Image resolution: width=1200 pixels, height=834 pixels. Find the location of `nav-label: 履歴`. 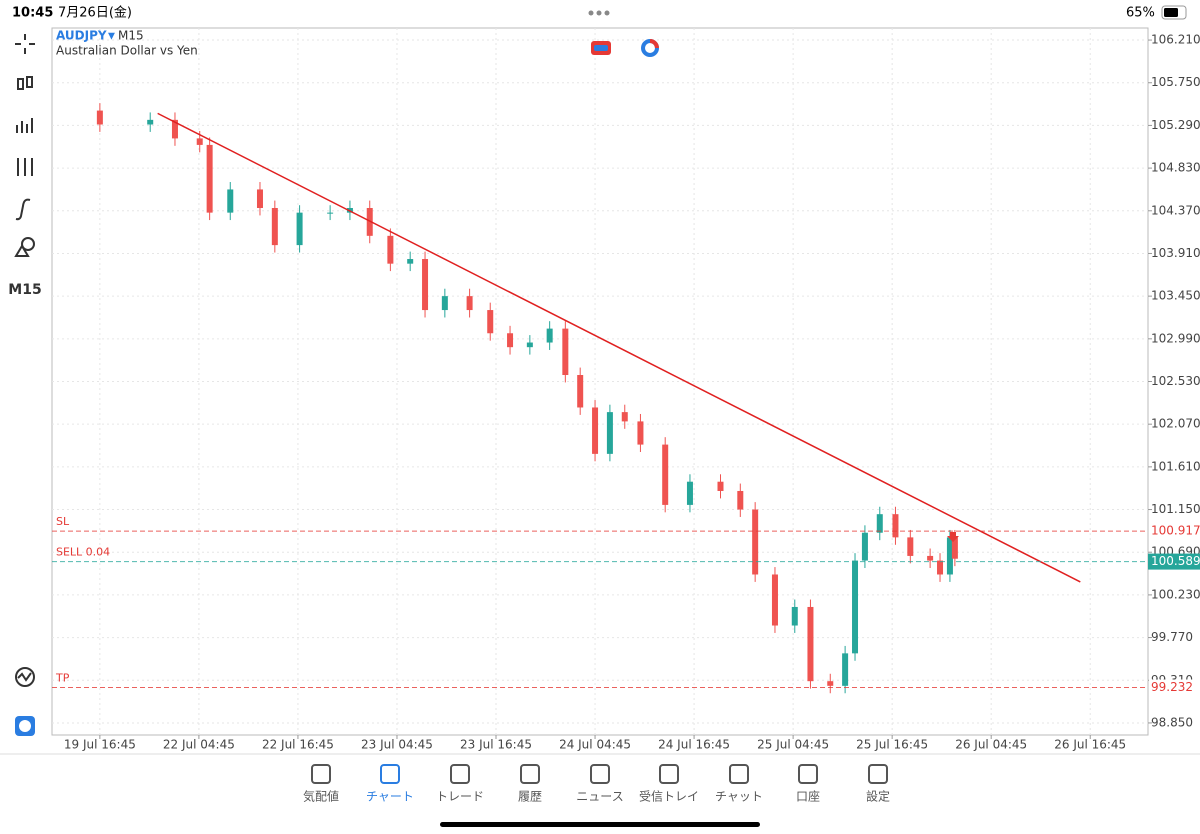

nav-label: 履歴 is located at coordinates (530, 797).